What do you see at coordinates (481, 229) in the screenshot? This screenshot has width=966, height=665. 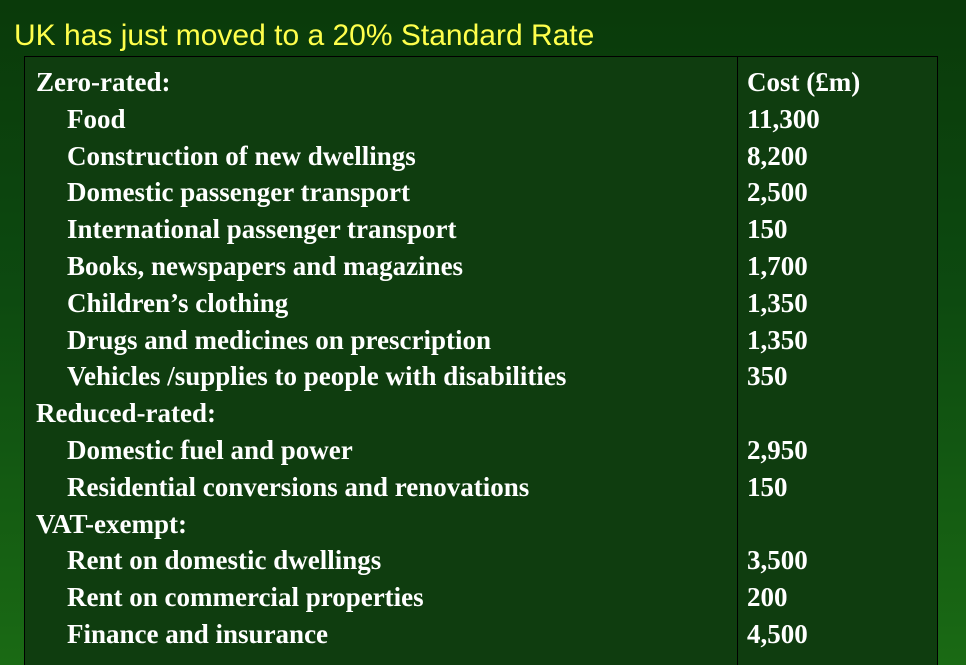 I see `table-row: International passenger transport 150` at bounding box center [481, 229].